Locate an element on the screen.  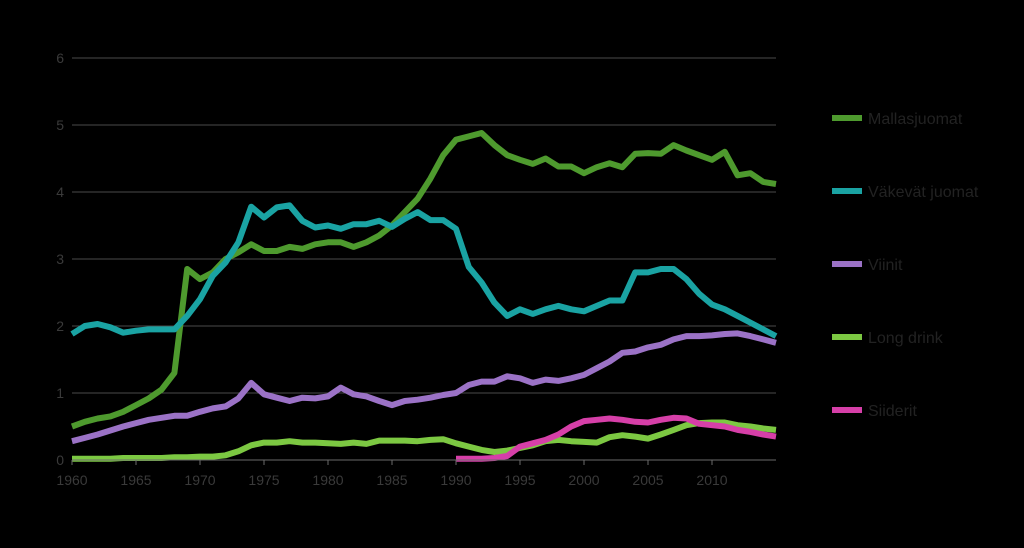
x-axis is located at coordinates (423, 462).